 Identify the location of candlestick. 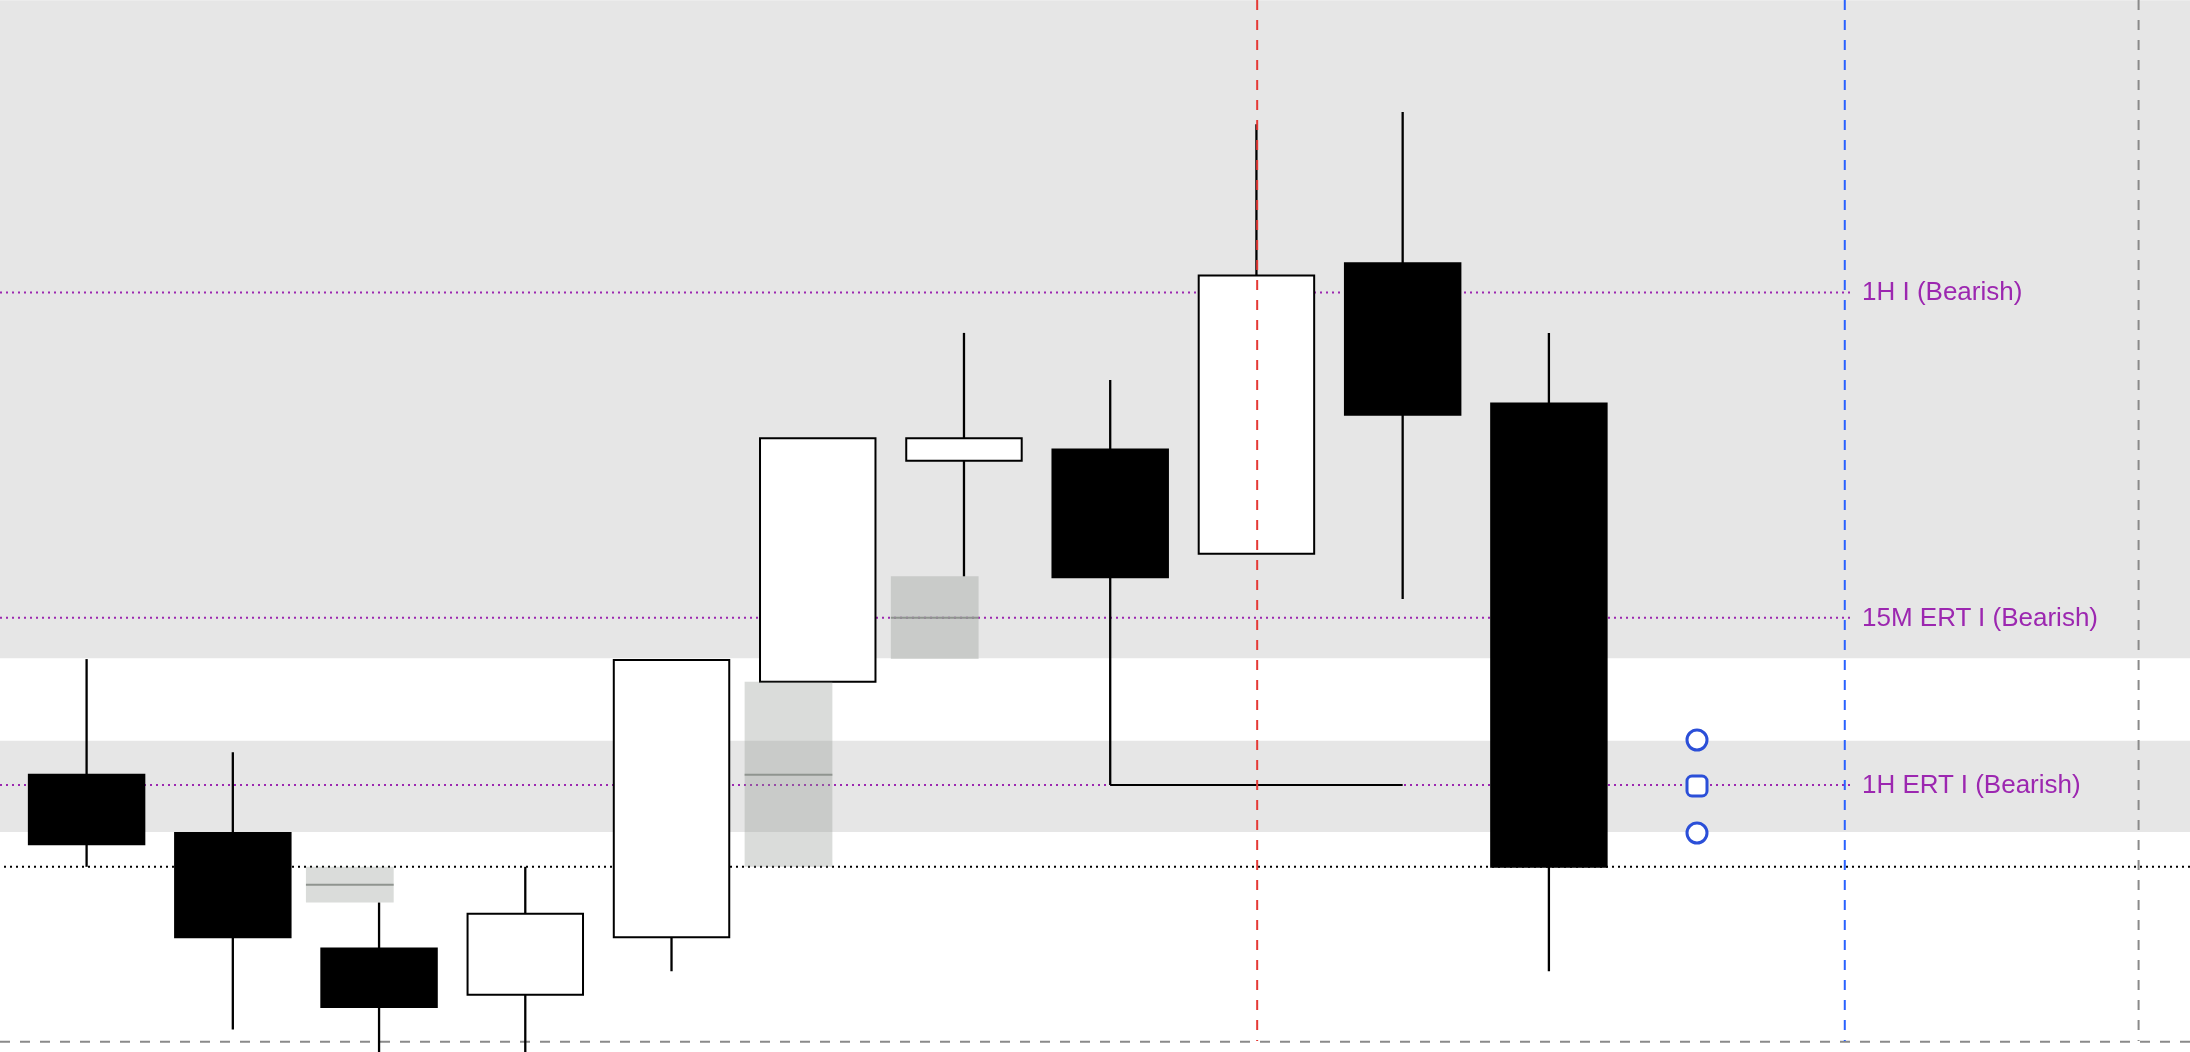
(964, 454).